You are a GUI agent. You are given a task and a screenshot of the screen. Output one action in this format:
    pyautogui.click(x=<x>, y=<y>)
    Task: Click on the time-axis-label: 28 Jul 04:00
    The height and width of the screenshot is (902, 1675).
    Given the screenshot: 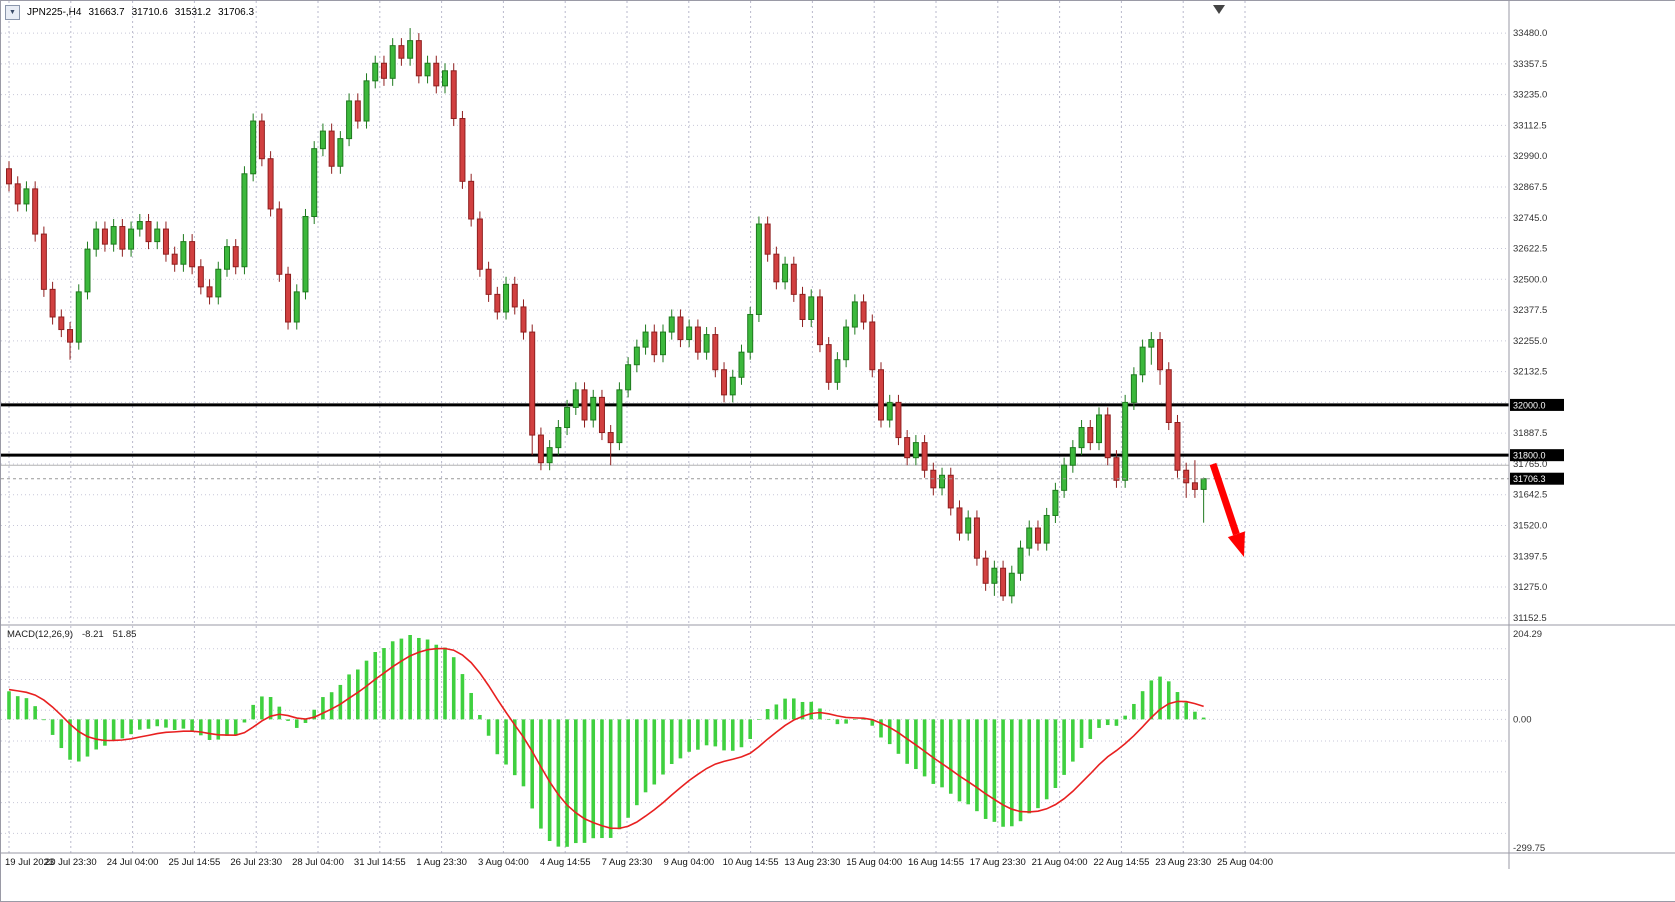 What is the action you would take?
    pyautogui.click(x=318, y=862)
    